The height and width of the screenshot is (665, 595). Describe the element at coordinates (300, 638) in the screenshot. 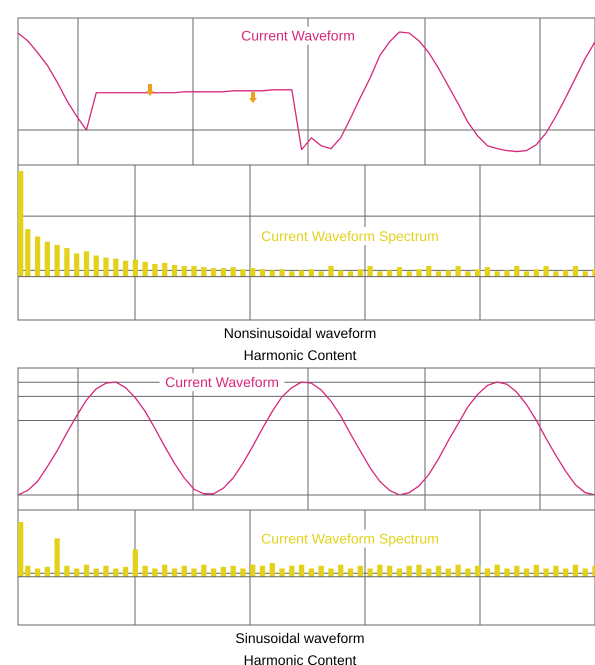

I see `text: Sinusoidal waveform` at that location.